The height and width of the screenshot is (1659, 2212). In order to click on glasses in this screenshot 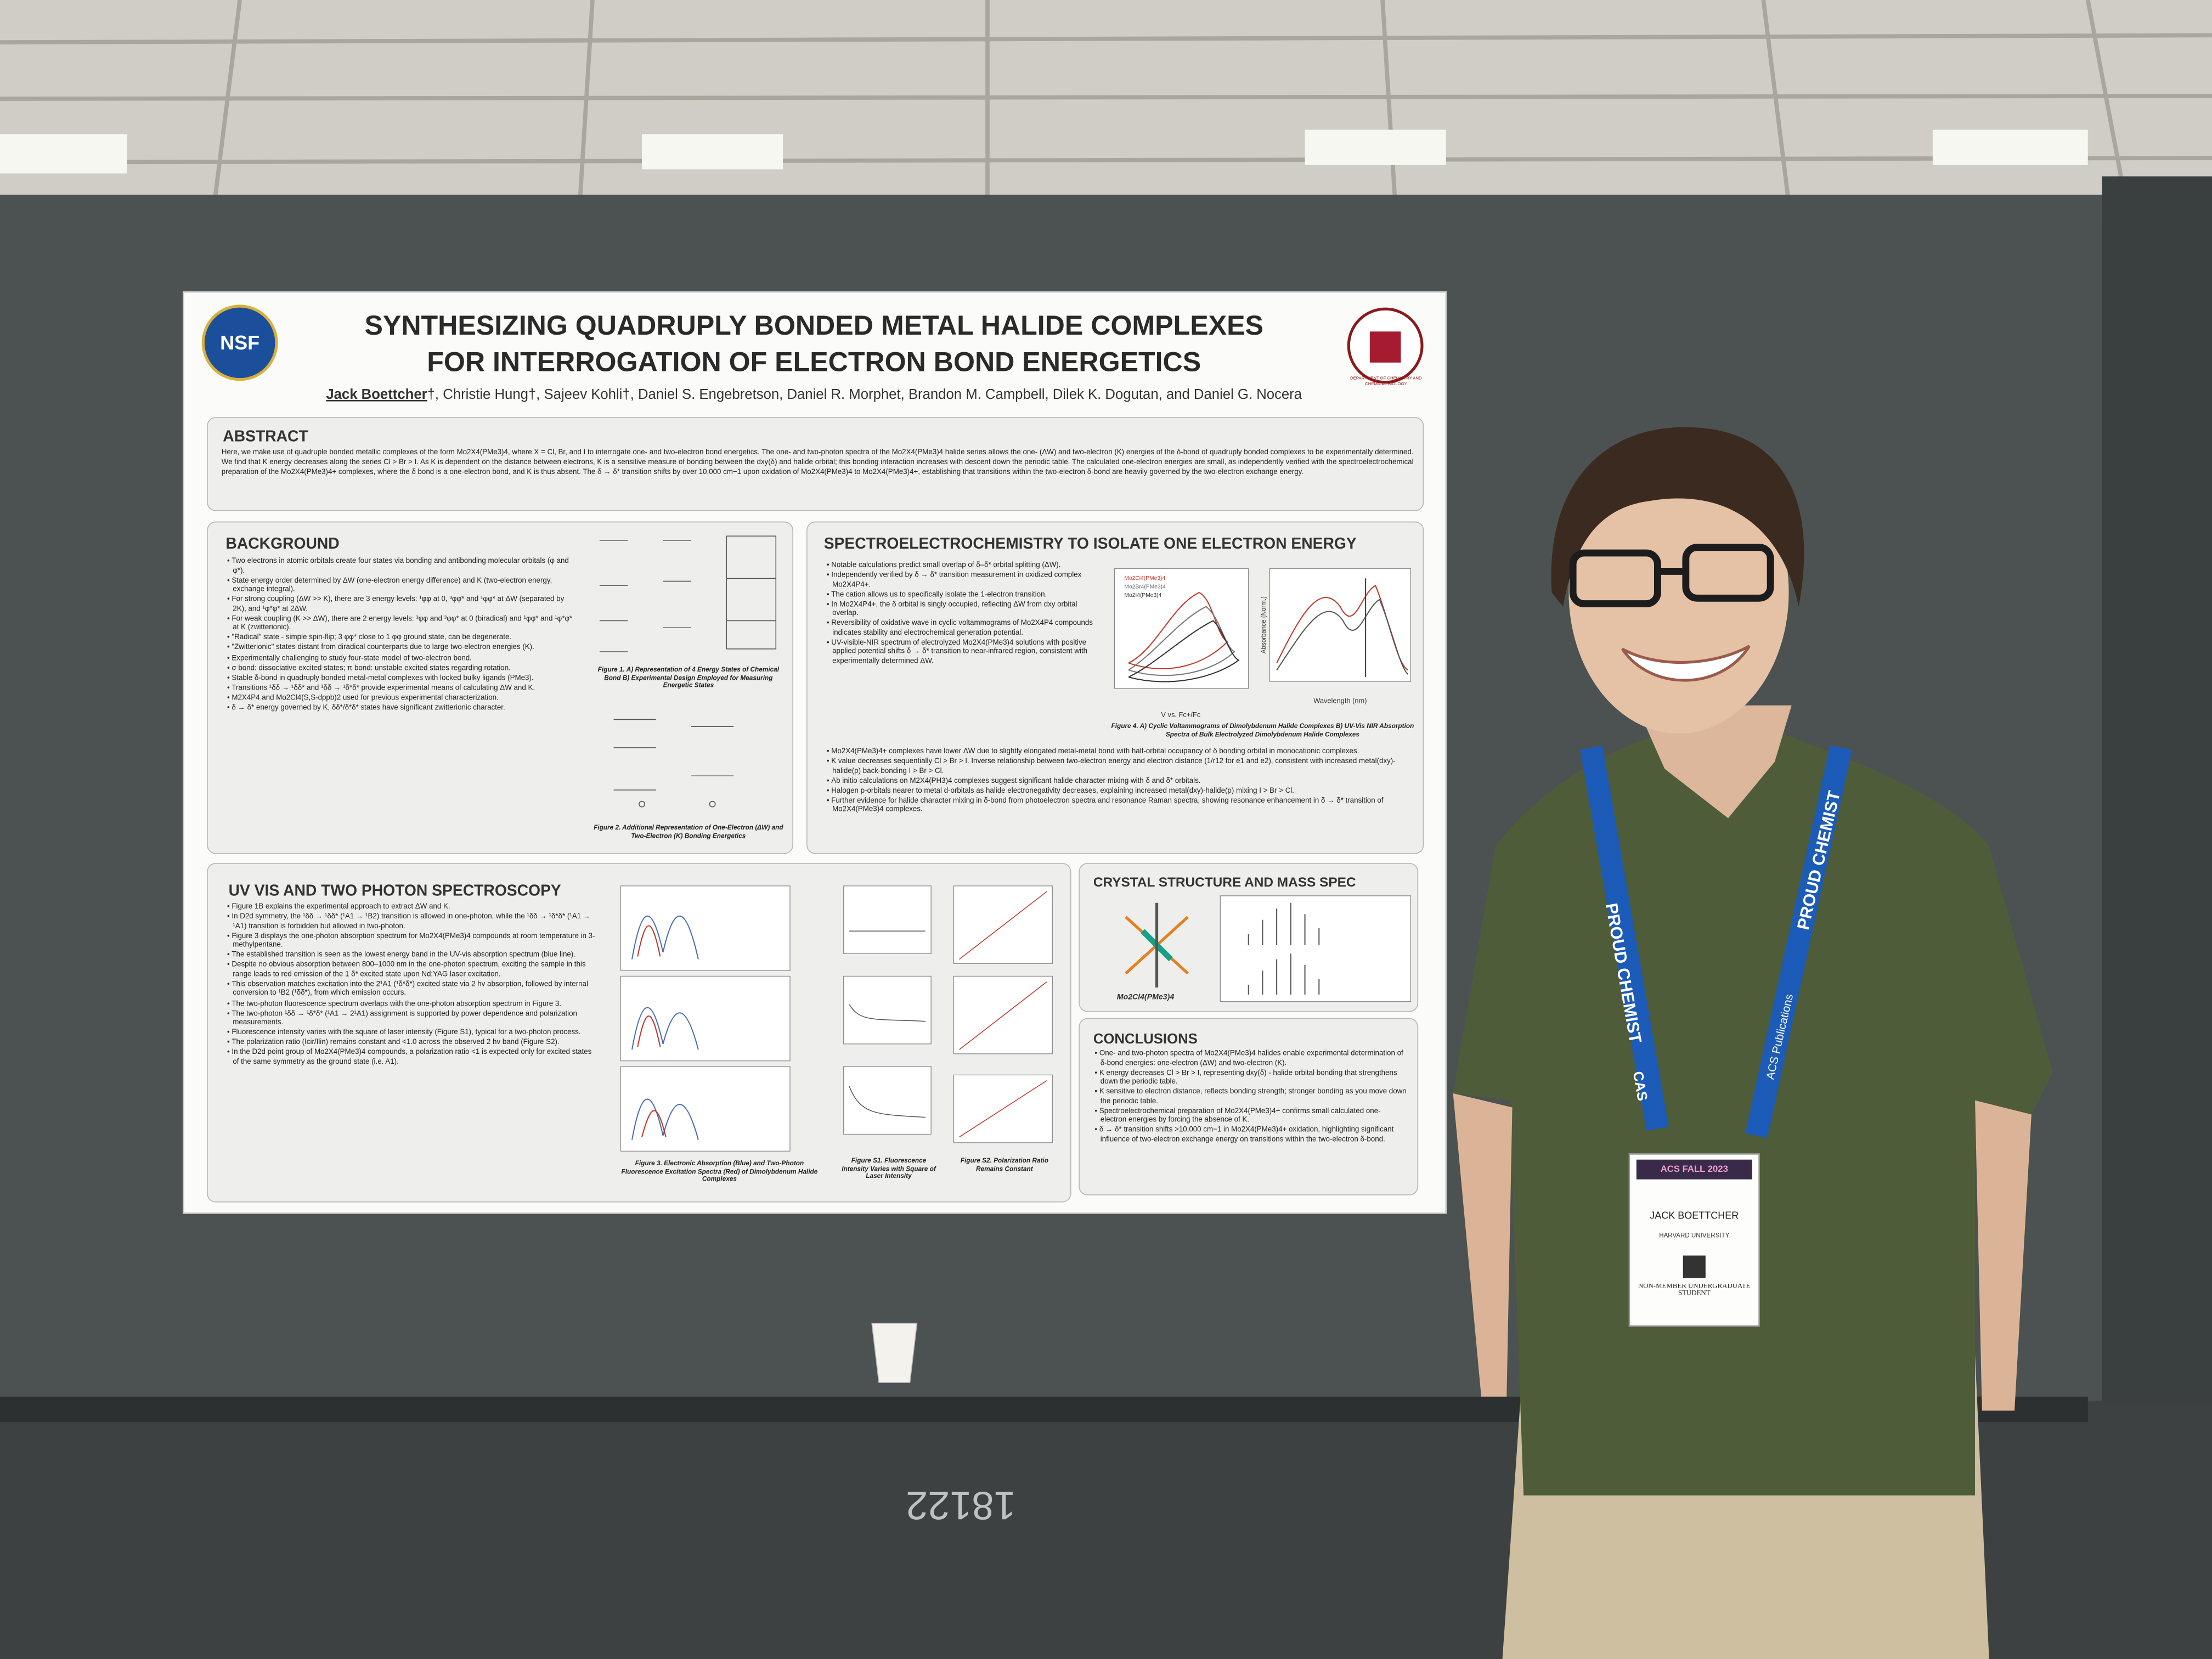, I will do `click(1672, 576)`.